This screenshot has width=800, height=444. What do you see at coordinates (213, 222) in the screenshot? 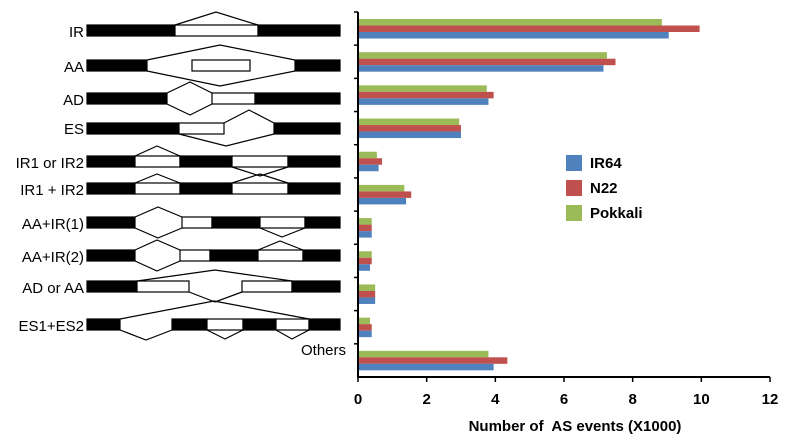
I see `diagram-aa-ir1` at bounding box center [213, 222].